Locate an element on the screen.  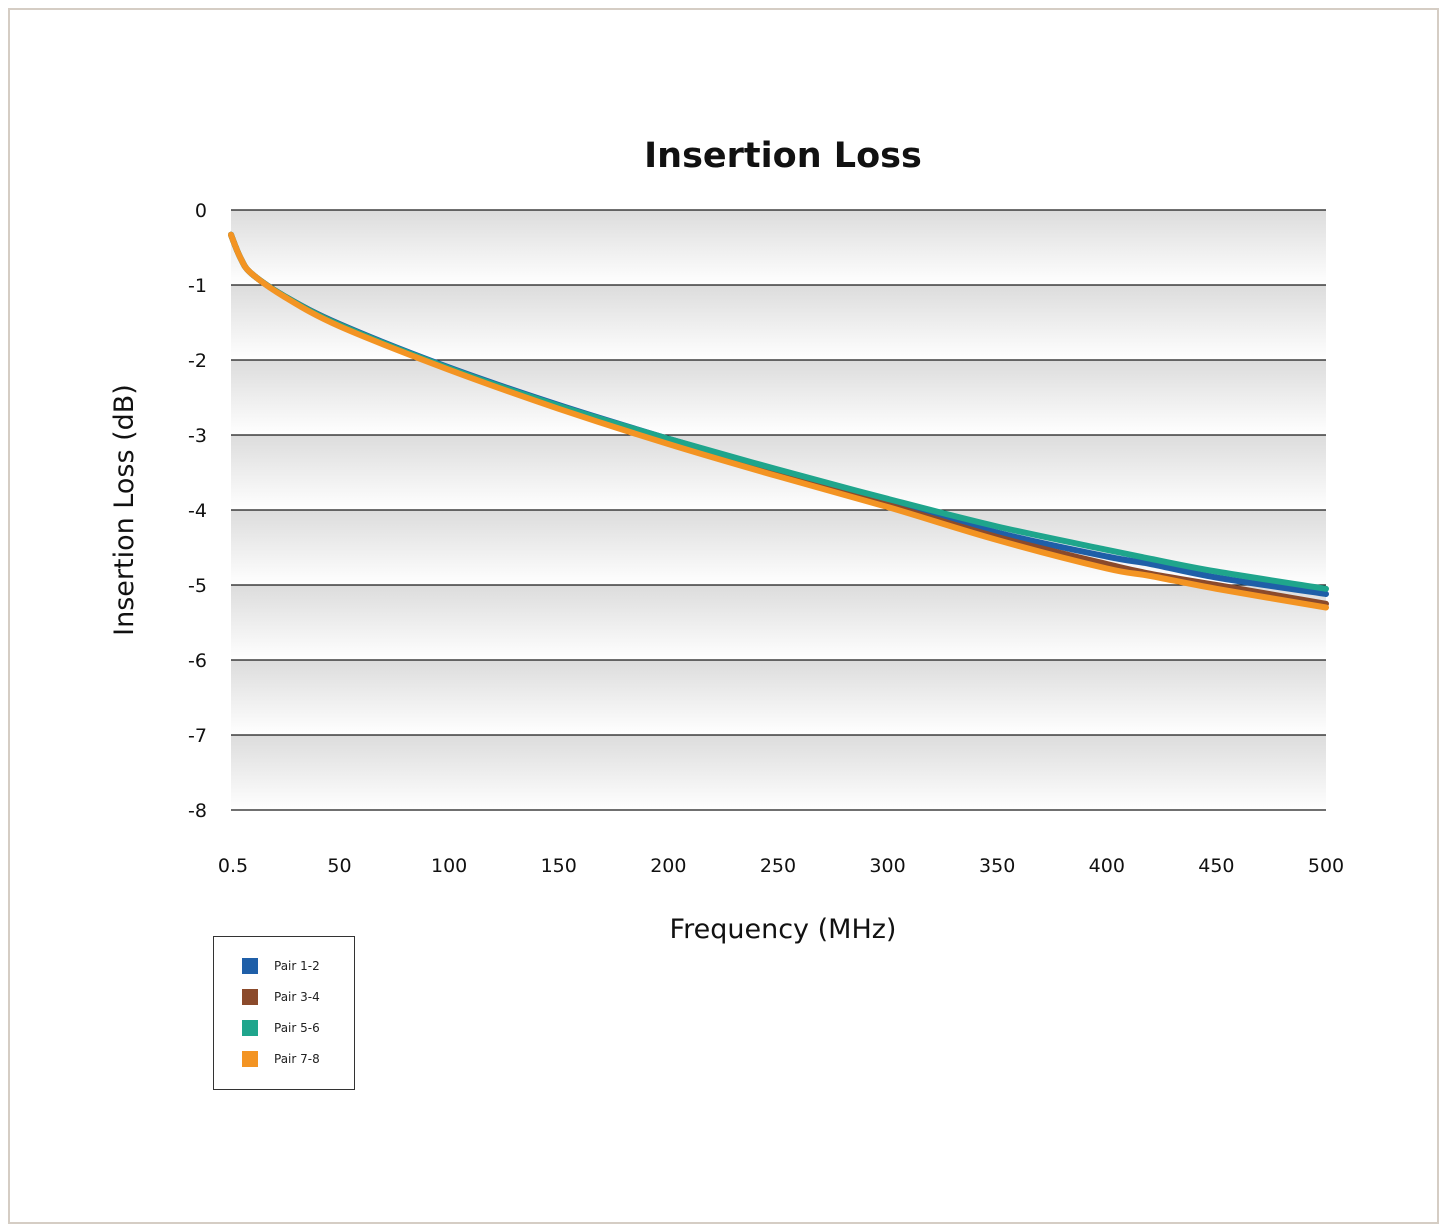
chart-title: Insertion Loss is located at coordinates (783, 156).